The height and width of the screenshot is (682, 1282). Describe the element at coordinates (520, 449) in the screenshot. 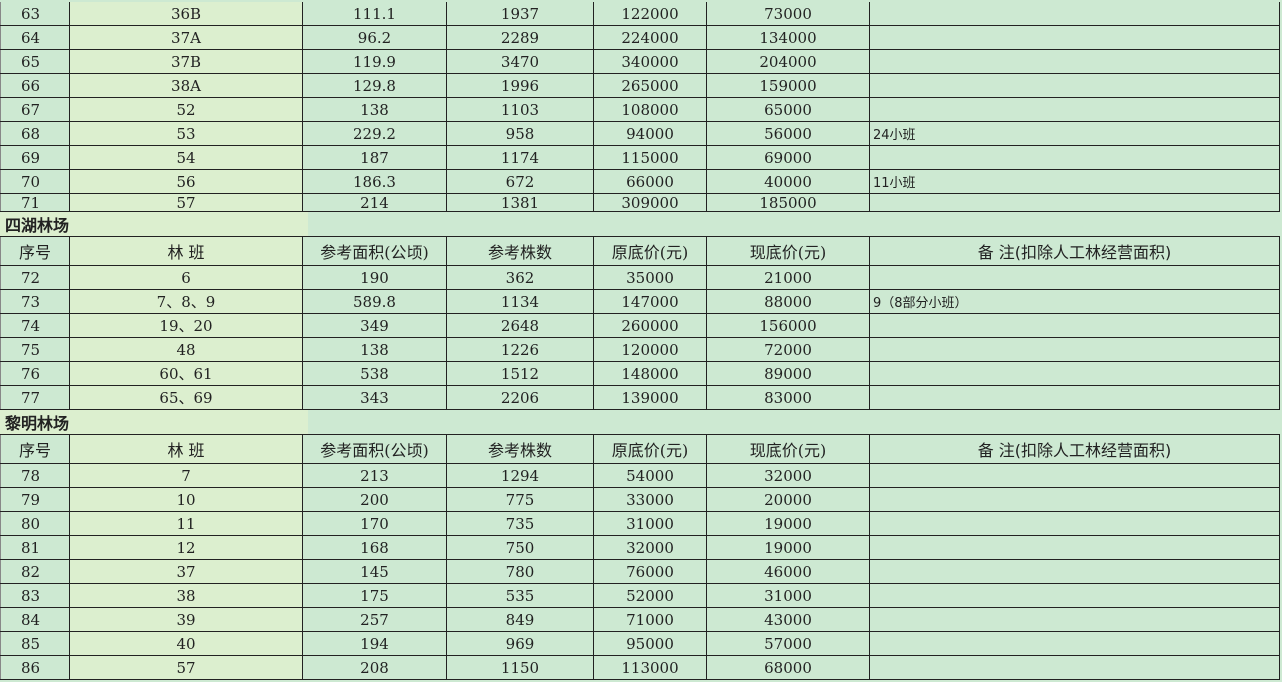

I see `header-trees: 参考株数` at that location.